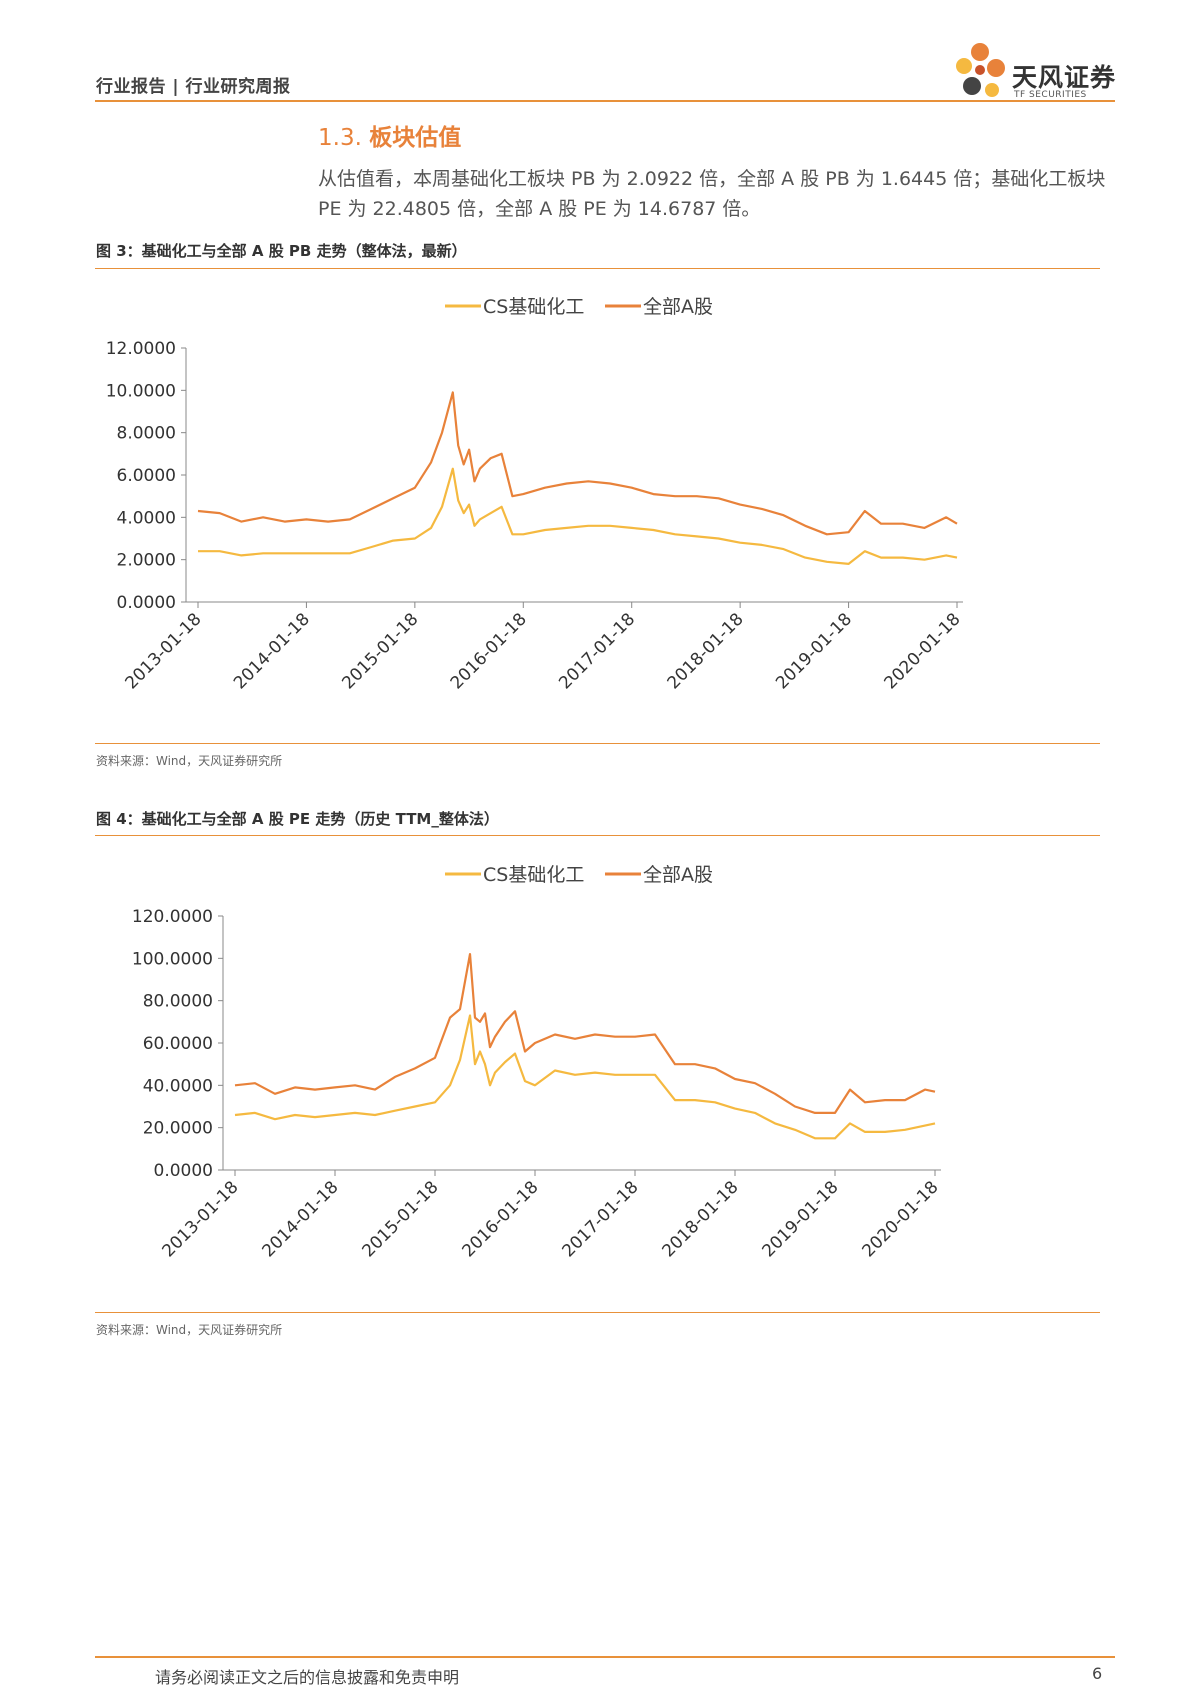 This screenshot has height=1698, width=1200. I want to click on y-tick-label: 20.0000, so click(178, 1129).